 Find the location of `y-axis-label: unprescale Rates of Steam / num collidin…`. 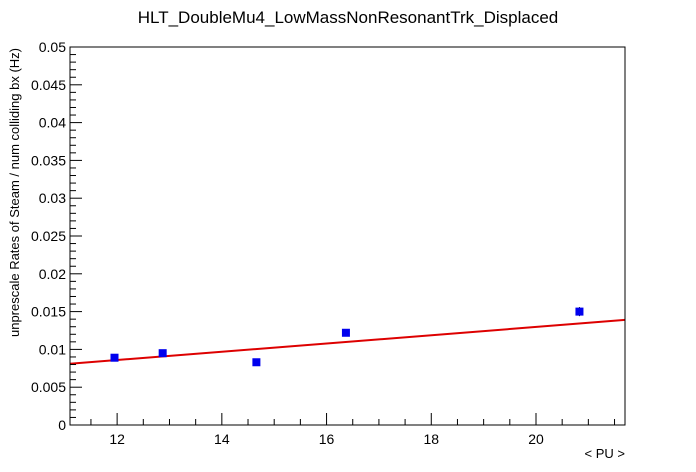

y-axis-label: unprescale Rates of Steam / num collidin… is located at coordinates (14, 192).